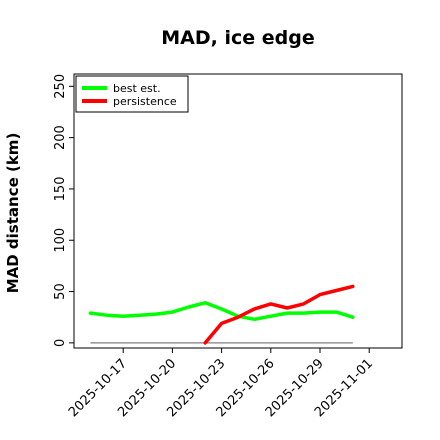 The height and width of the screenshot is (440, 440). Describe the element at coordinates (60, 240) in the screenshot. I see `y-tick-label: 100` at that location.